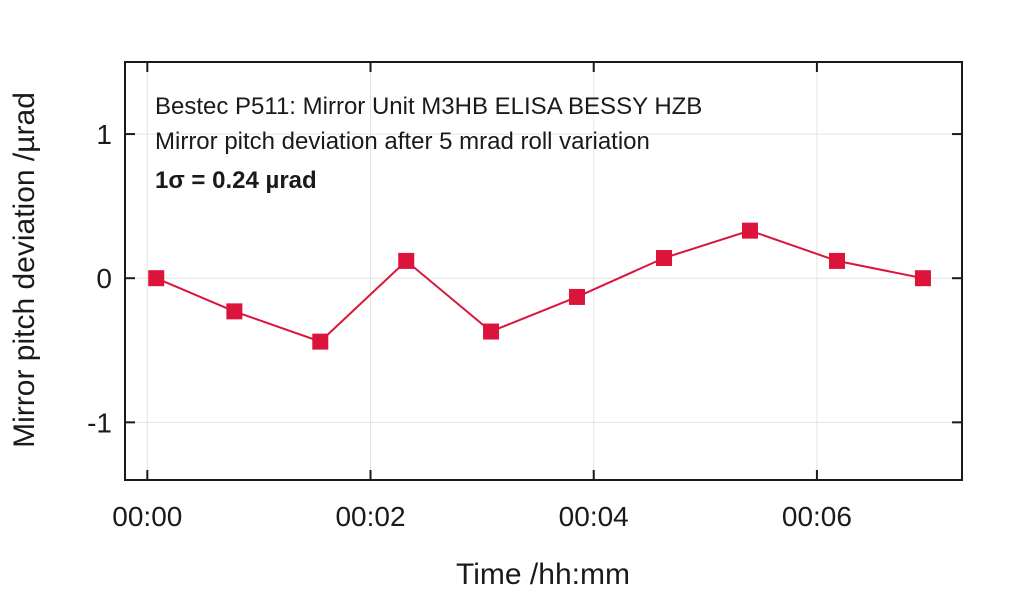 Image resolution: width=1024 pixels, height=594 pixels. Describe the element at coordinates (370, 516) in the screenshot. I see `x-tick-label: 00:02` at that location.